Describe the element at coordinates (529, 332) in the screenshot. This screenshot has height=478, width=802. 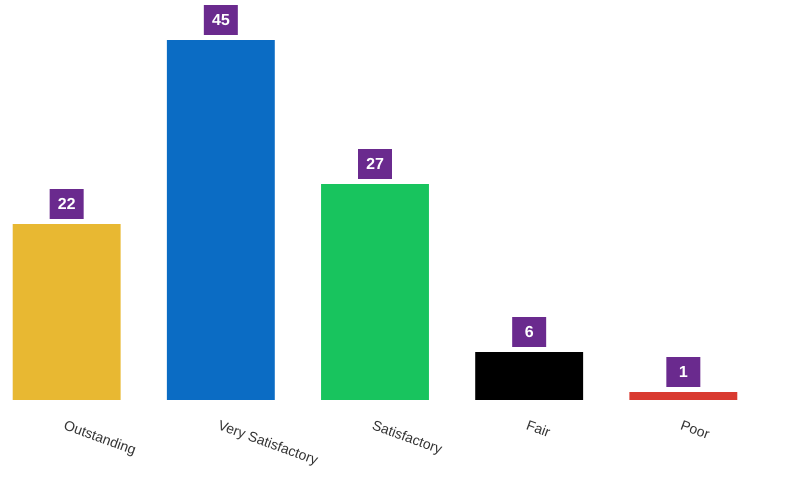
I see `data-label: 6` at that location.